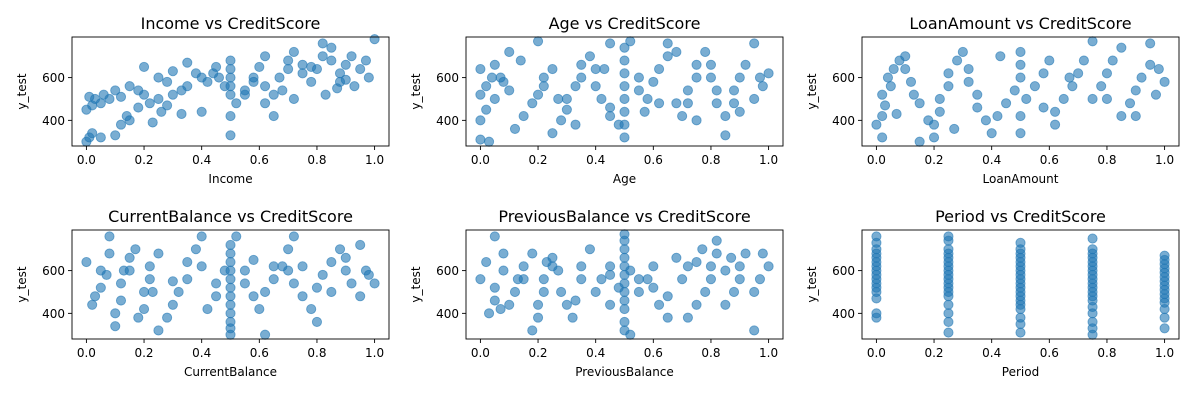 The width and height of the screenshot is (1200, 400). What do you see at coordinates (812, 91) in the screenshot?
I see `y-axis-label: y_test` at bounding box center [812, 91].